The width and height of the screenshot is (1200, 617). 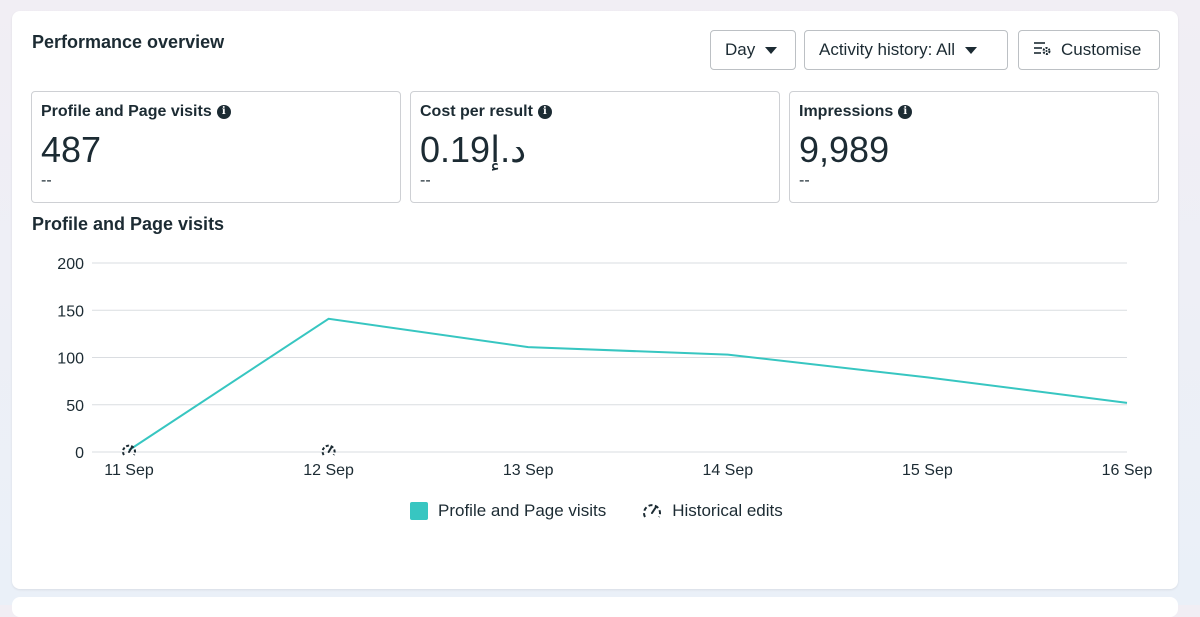 What do you see at coordinates (70, 264) in the screenshot?
I see `y-tick-label: 200` at bounding box center [70, 264].